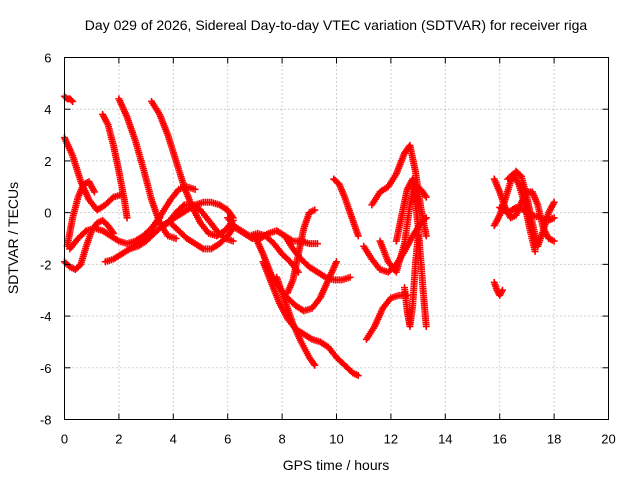  What do you see at coordinates (499, 439) in the screenshot?
I see `x-tick-label: 16` at bounding box center [499, 439].